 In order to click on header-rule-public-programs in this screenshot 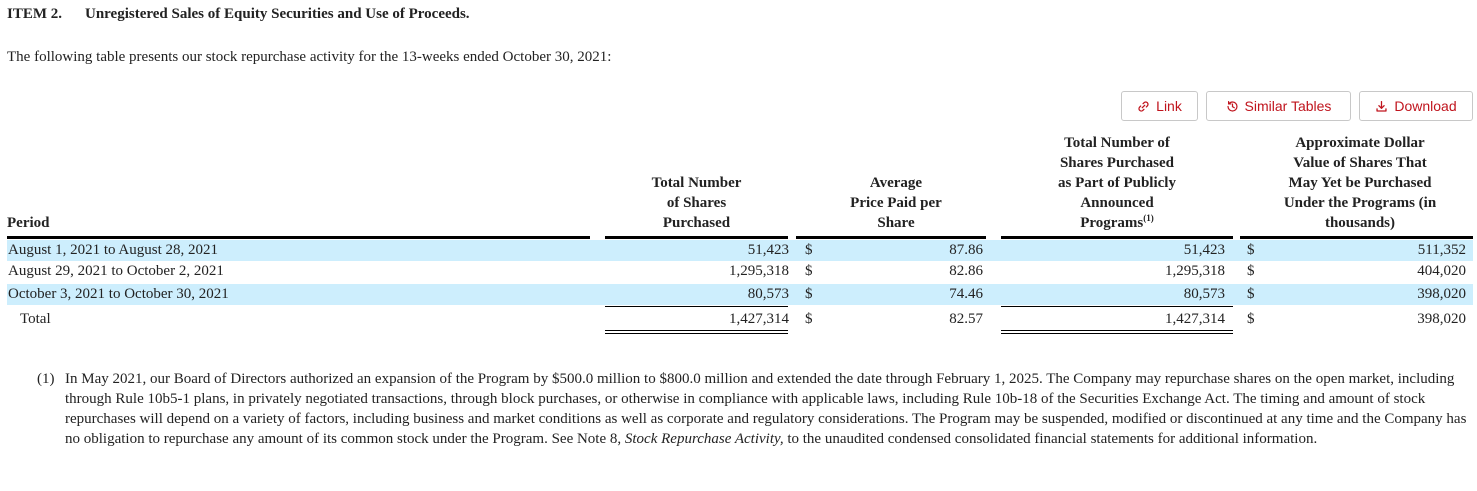, I will do `click(1117, 237)`.